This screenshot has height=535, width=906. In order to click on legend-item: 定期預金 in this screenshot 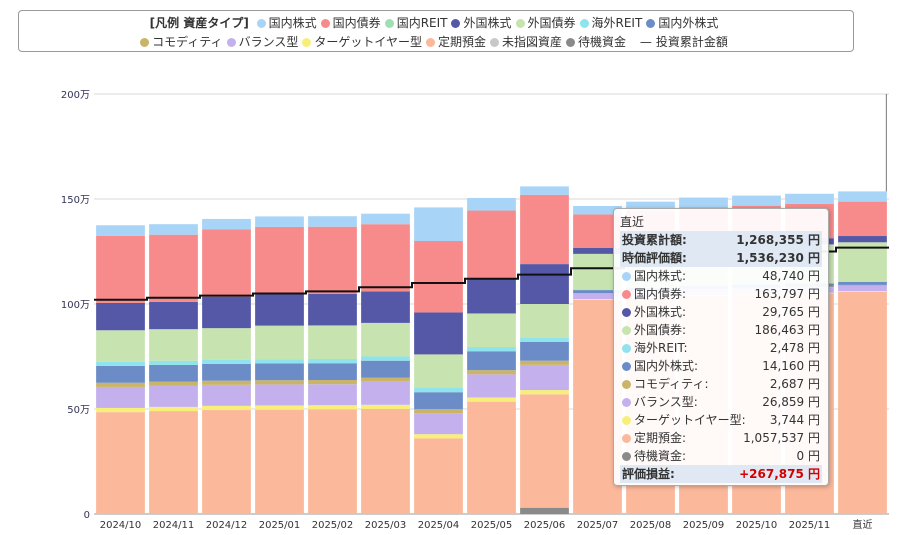, I will do `click(455, 42)`.